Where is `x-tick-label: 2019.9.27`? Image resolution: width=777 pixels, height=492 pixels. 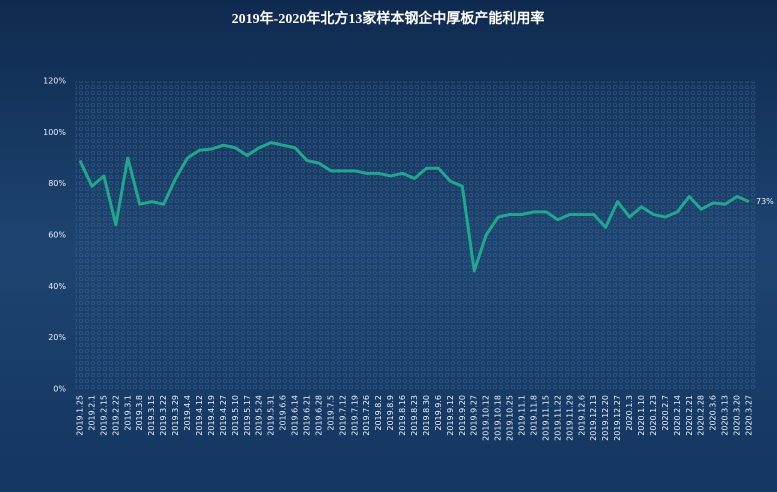
x-tick-label: 2019.9.27 is located at coordinates (474, 415).